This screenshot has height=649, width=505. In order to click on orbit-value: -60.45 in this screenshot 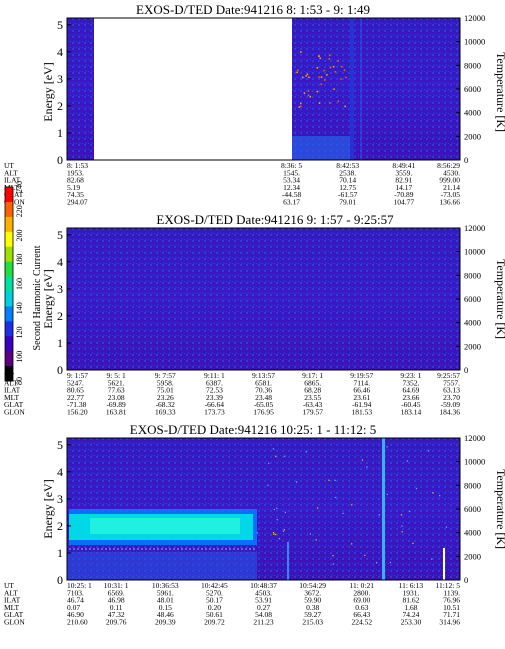, I will do `click(411, 404)`.